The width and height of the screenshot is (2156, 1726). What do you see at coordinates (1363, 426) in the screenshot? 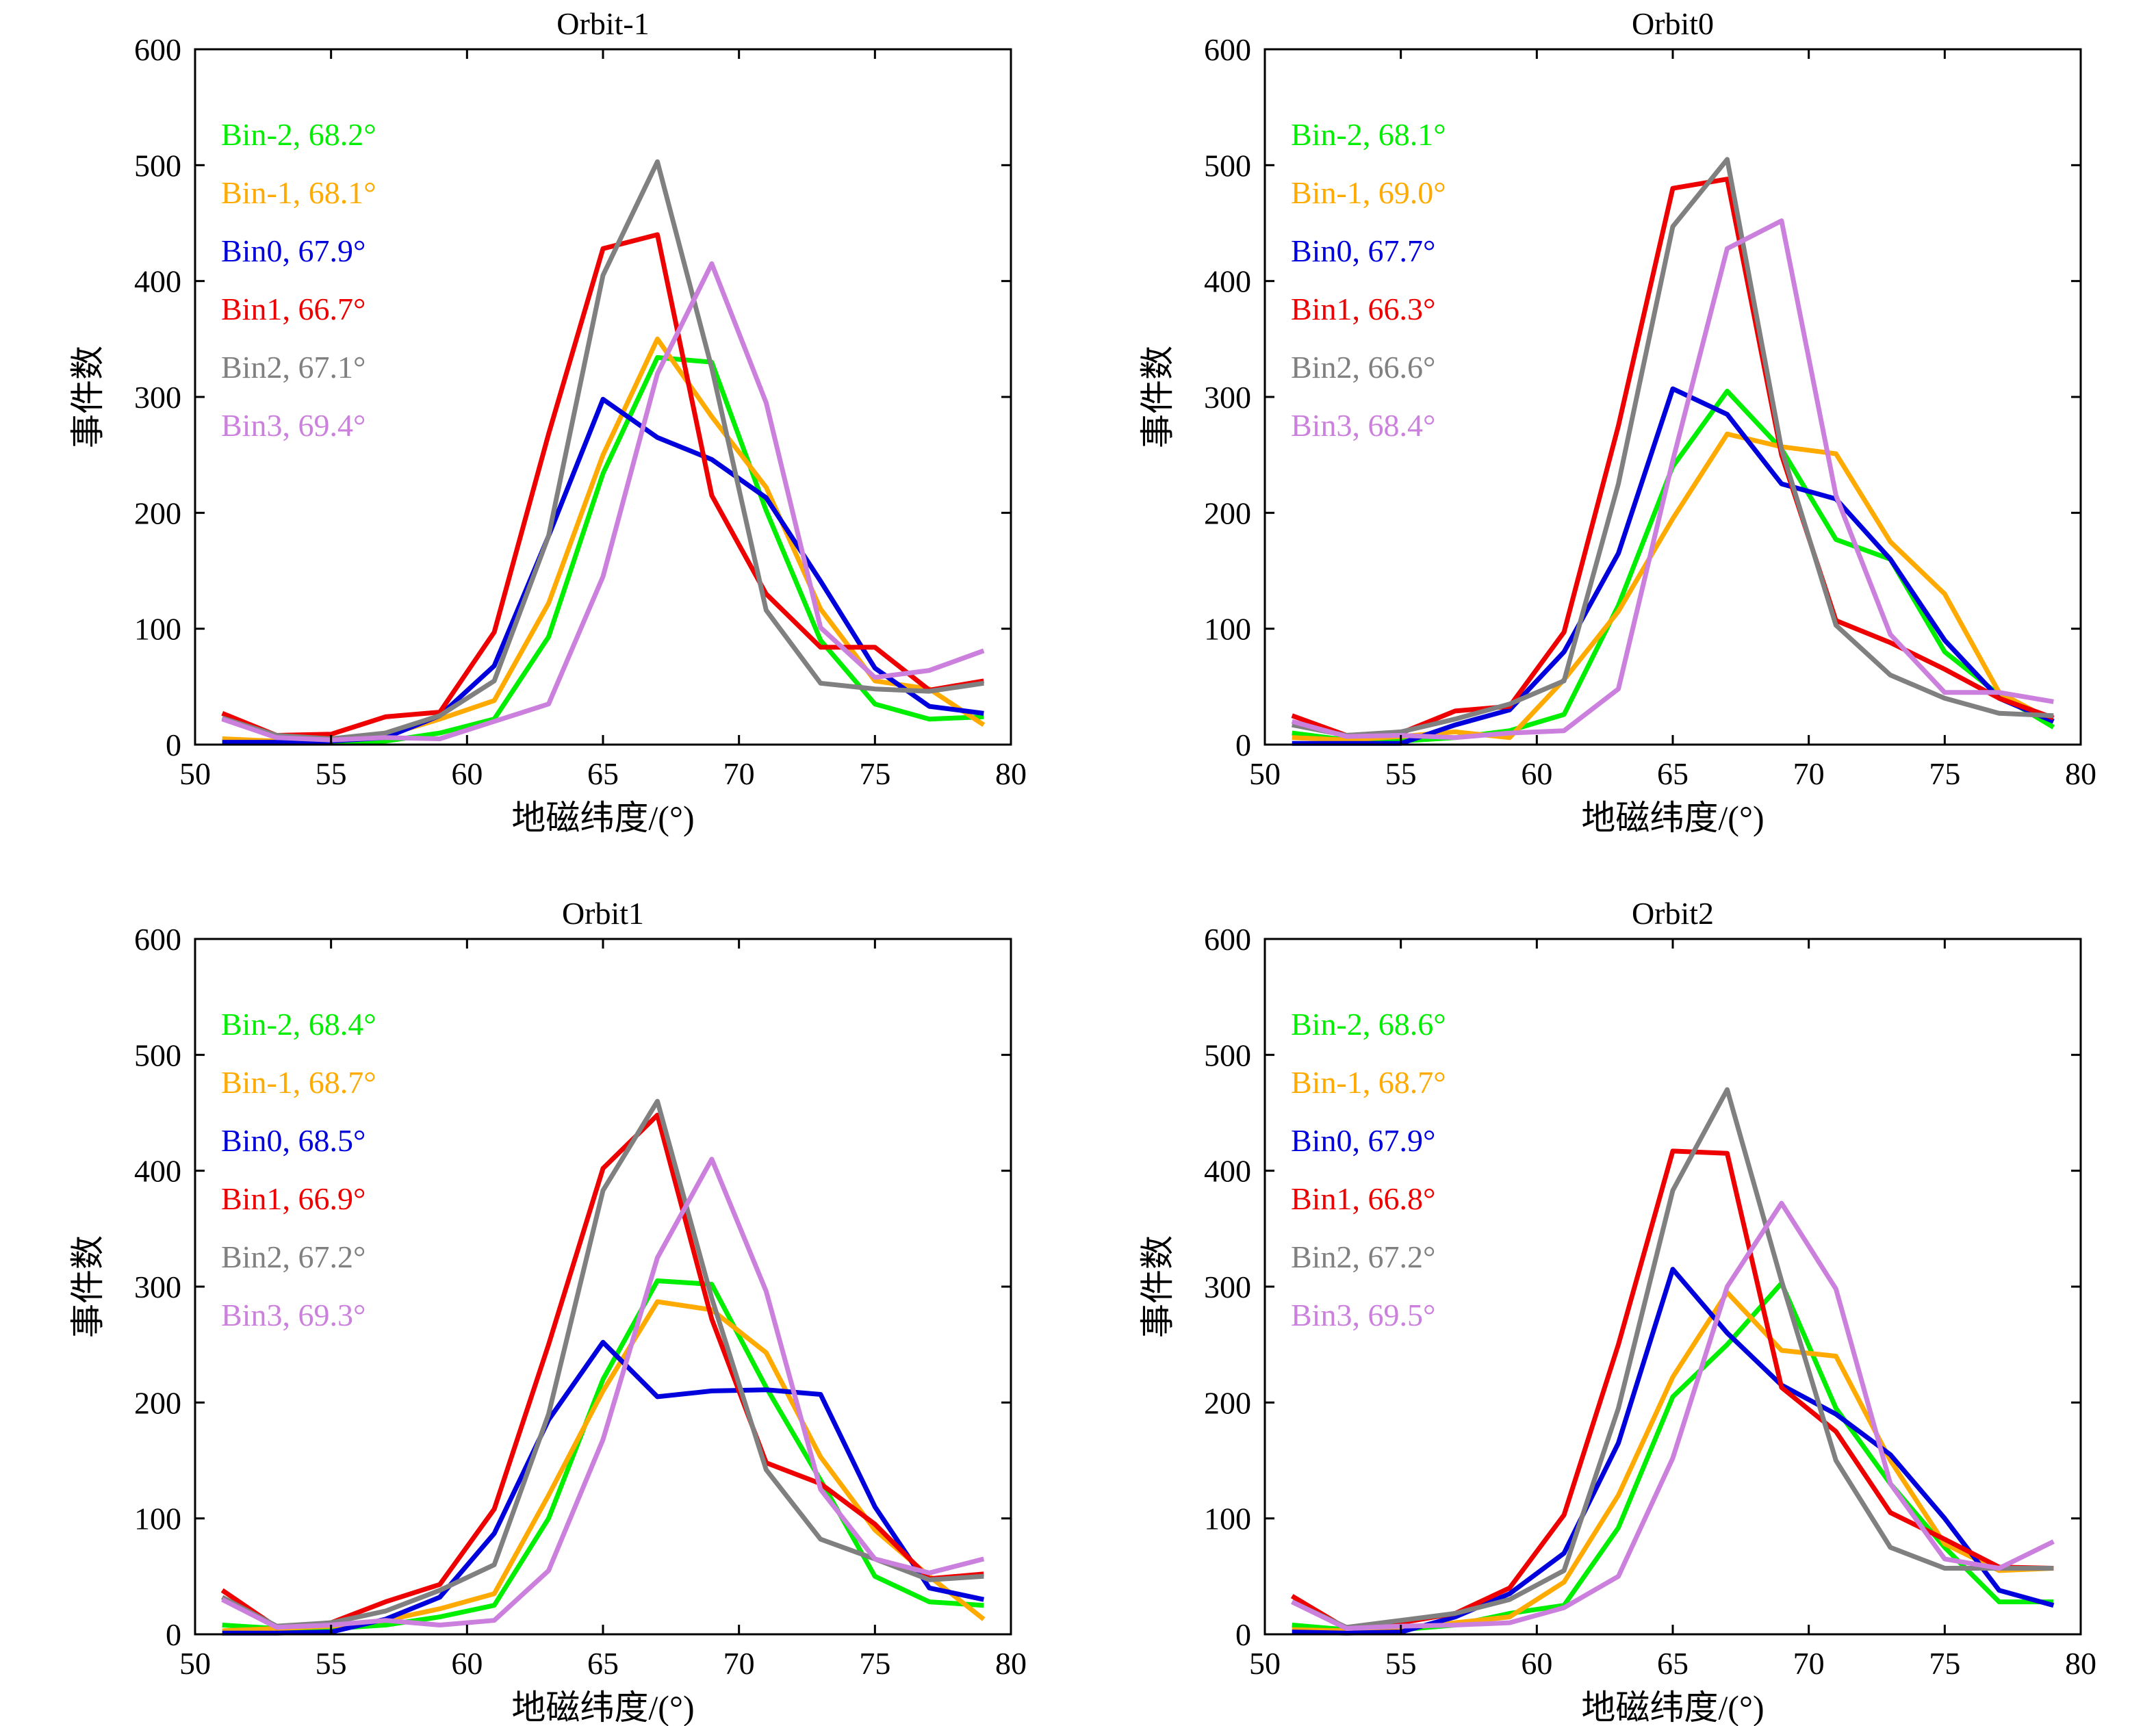
I see `legend-entry: Bin3, 68.4°` at bounding box center [1363, 426].